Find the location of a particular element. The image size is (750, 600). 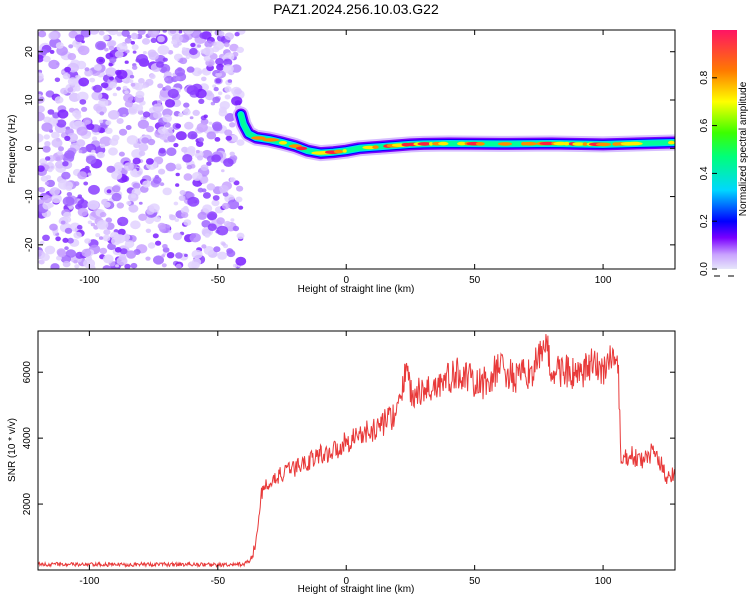

x-tick-label: 100 is located at coordinates (603, 280).